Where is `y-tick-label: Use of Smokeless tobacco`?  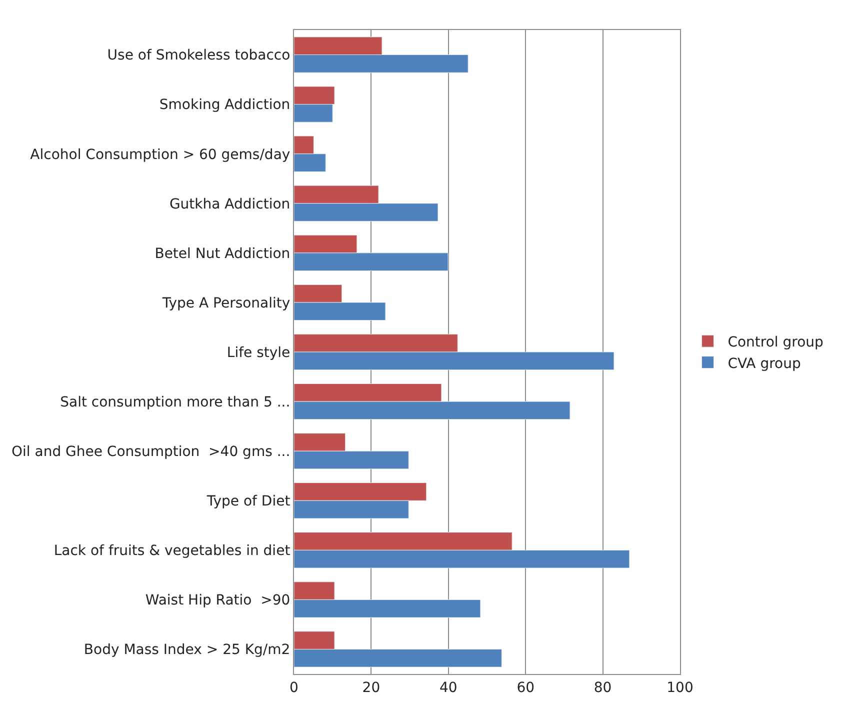
y-tick-label: Use of Smokeless tobacco is located at coordinates (198, 56).